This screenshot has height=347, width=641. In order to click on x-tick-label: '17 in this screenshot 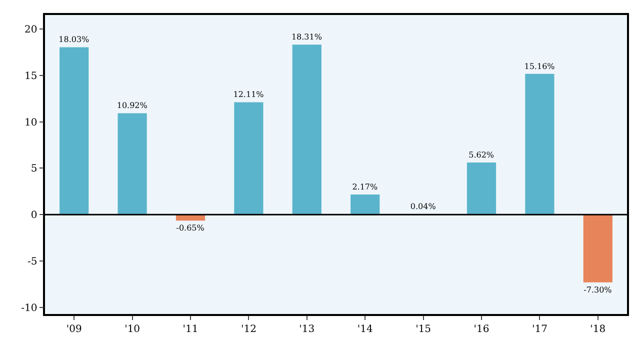, I will do `click(540, 329)`.